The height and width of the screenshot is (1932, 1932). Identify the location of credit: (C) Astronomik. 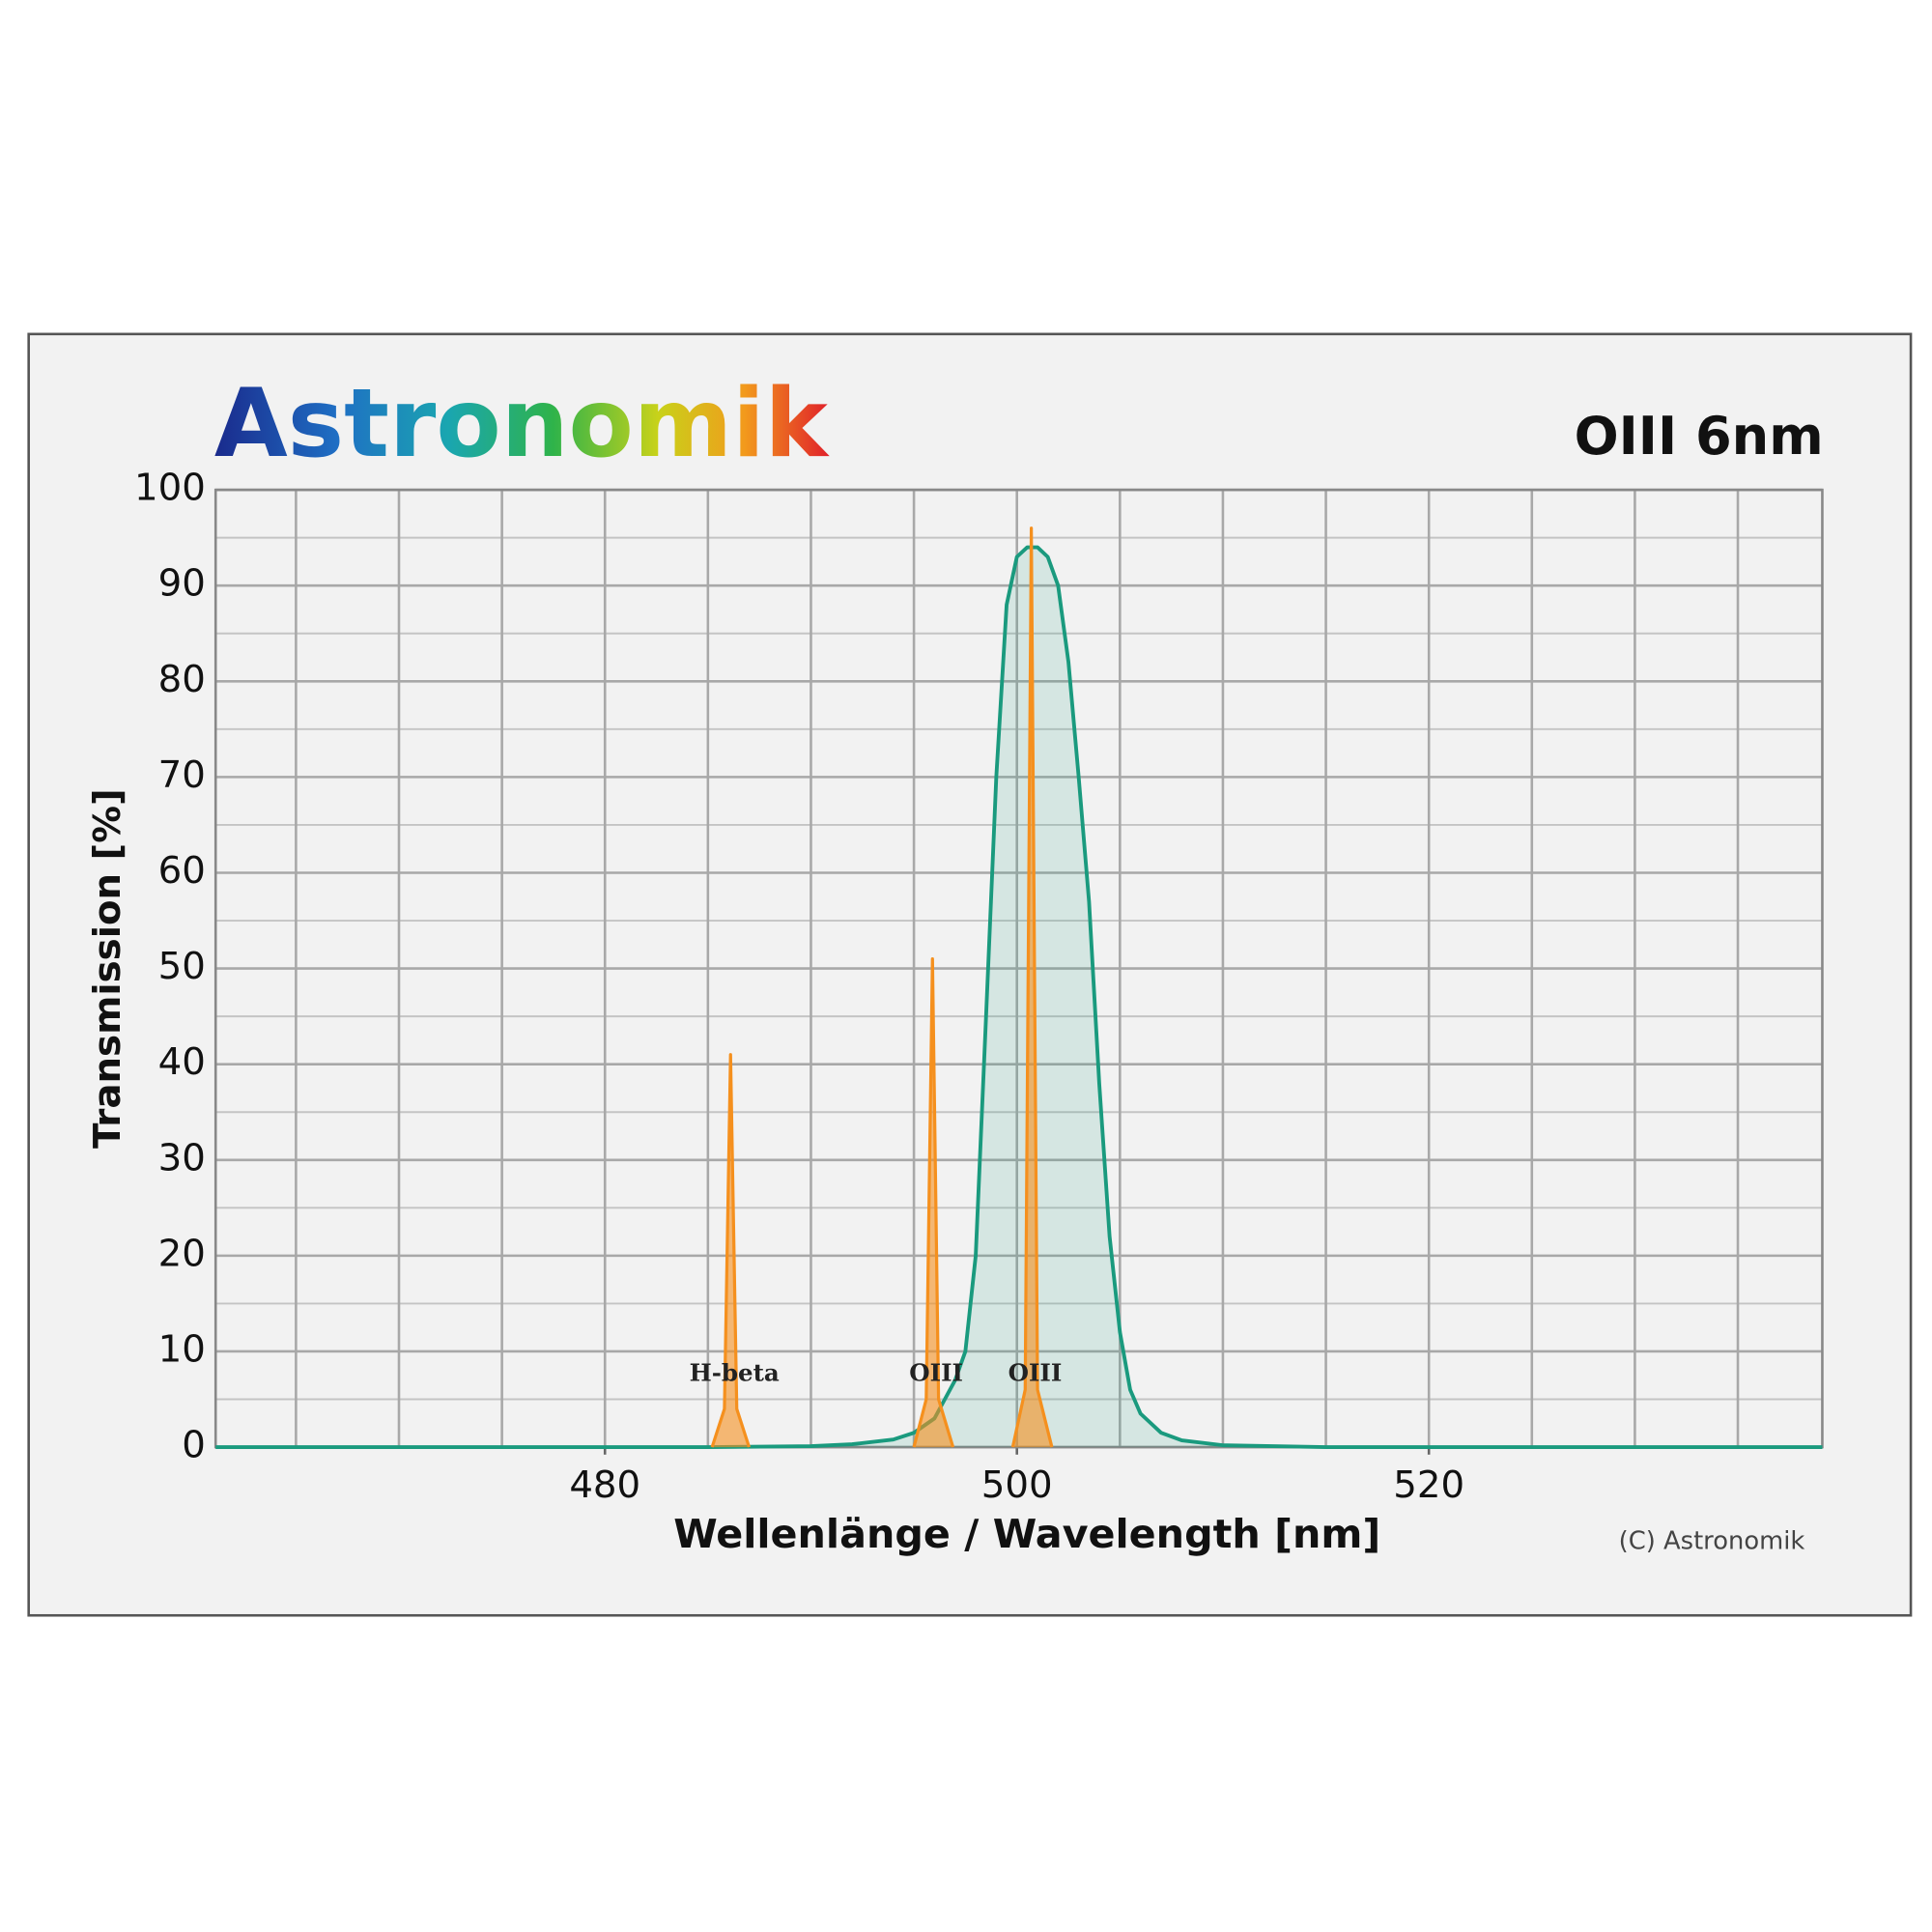
(1712, 1541).